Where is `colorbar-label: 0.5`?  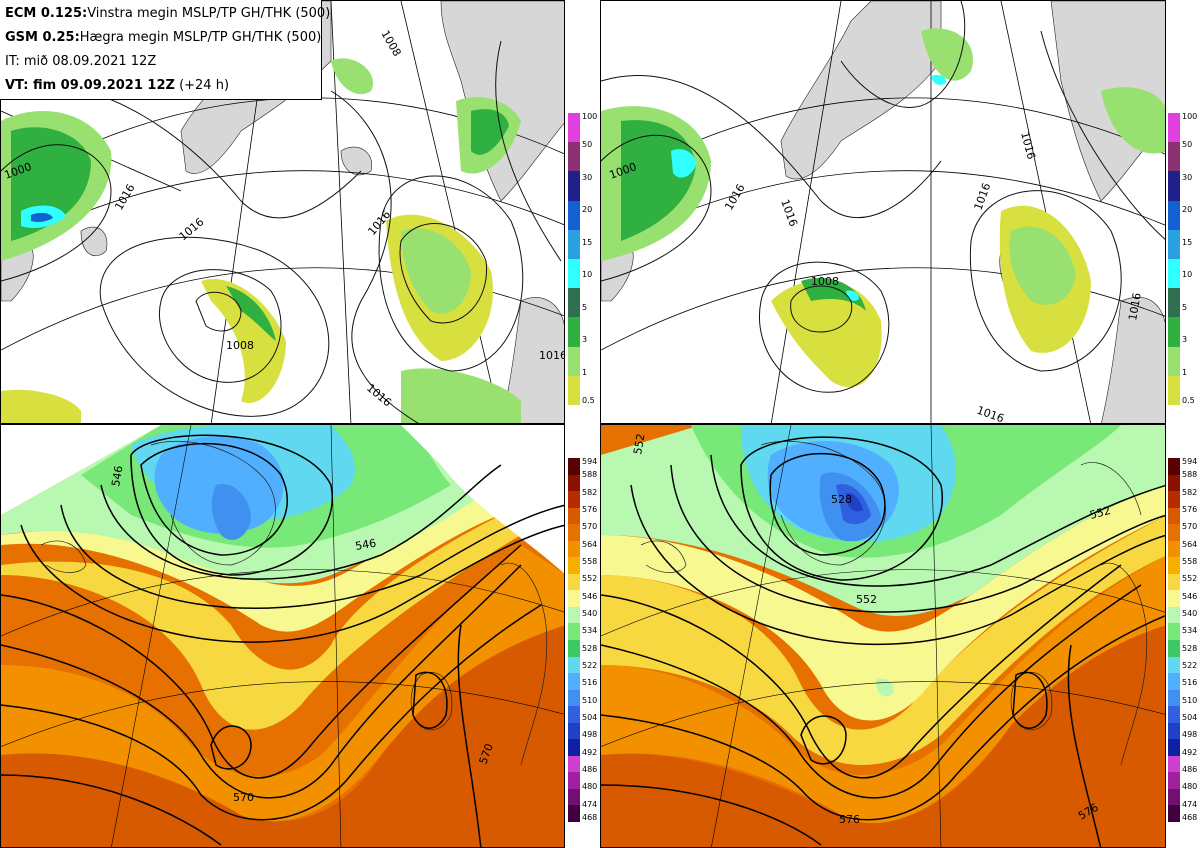
colorbar-label: 0.5 is located at coordinates (588, 400).